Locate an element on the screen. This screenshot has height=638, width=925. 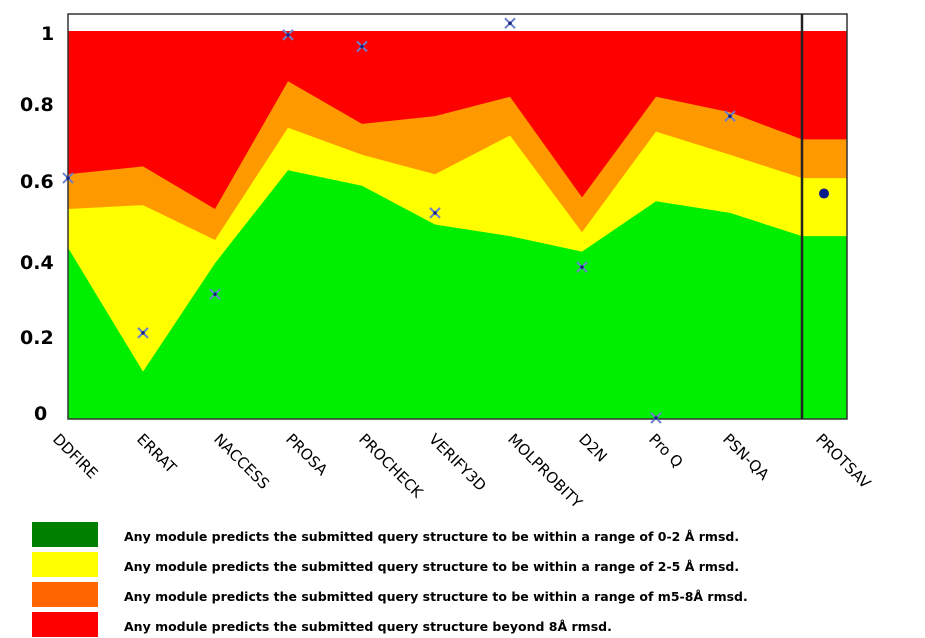
score-marker-pro-q is located at coordinates (656, 418).